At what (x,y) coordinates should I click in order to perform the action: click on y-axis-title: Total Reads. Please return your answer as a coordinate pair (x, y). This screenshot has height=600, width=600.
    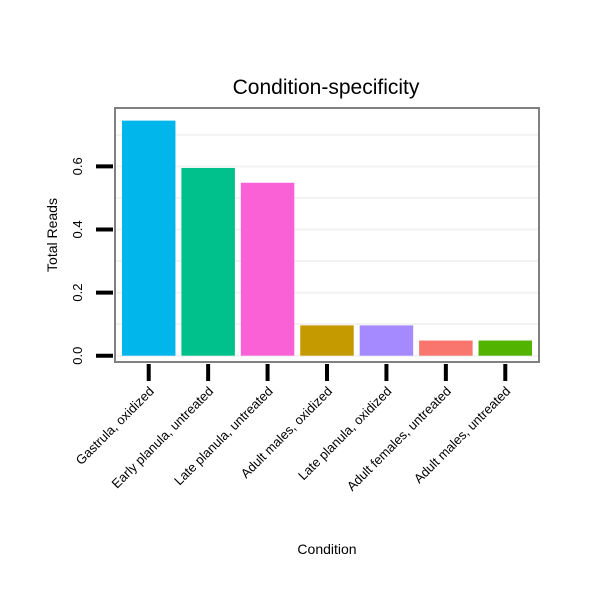
    Looking at the image, I should click on (52, 235).